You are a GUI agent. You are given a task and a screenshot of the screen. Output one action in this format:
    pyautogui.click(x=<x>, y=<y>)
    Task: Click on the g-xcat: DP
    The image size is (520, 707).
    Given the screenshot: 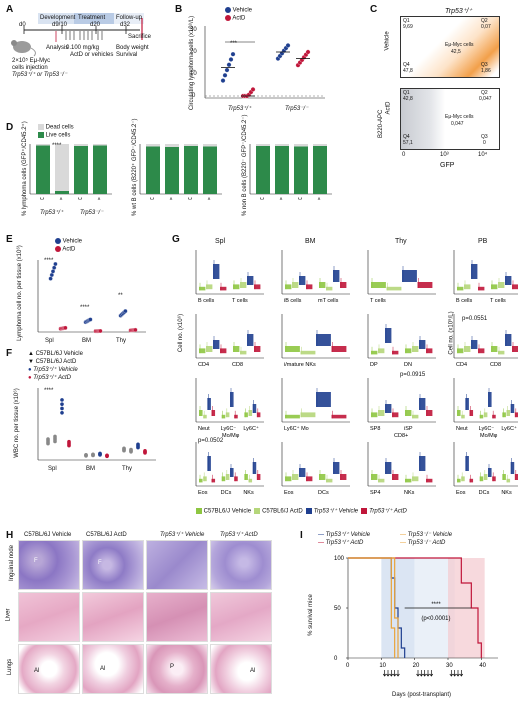 What is the action you would take?
    pyautogui.click(x=374, y=365)
    